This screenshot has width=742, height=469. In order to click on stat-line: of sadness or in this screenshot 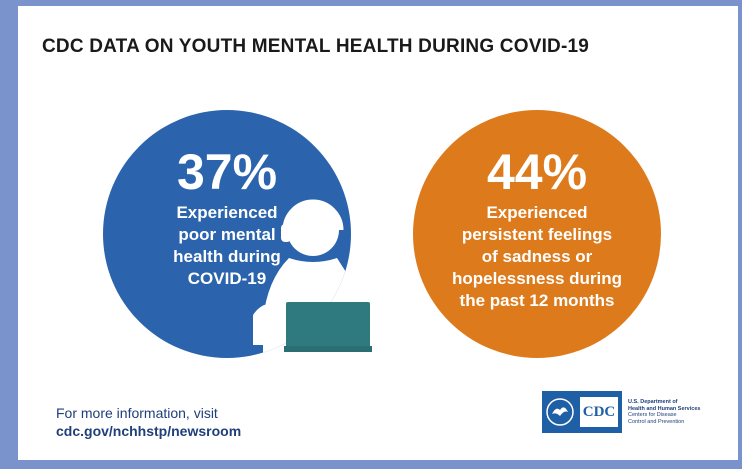, I will do `click(537, 256)`.